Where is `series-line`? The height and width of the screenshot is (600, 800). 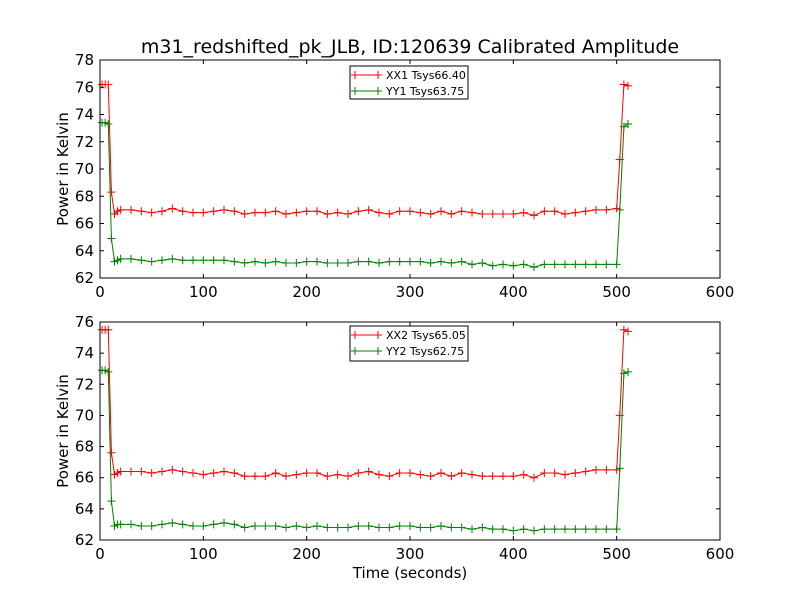 series-line is located at coordinates (365, 149).